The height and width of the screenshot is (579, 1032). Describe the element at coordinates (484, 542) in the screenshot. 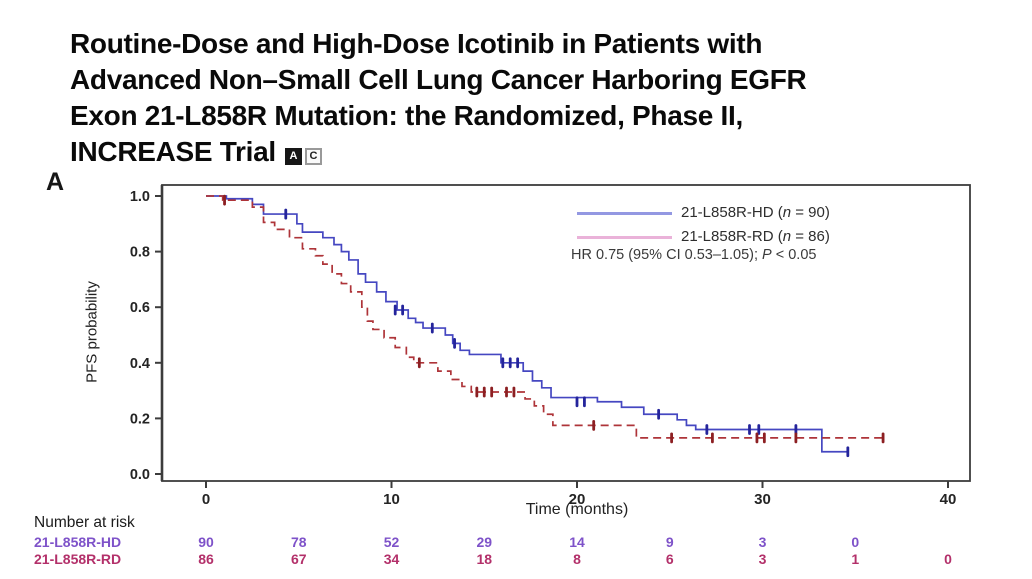

I see `risk-value: 29` at that location.